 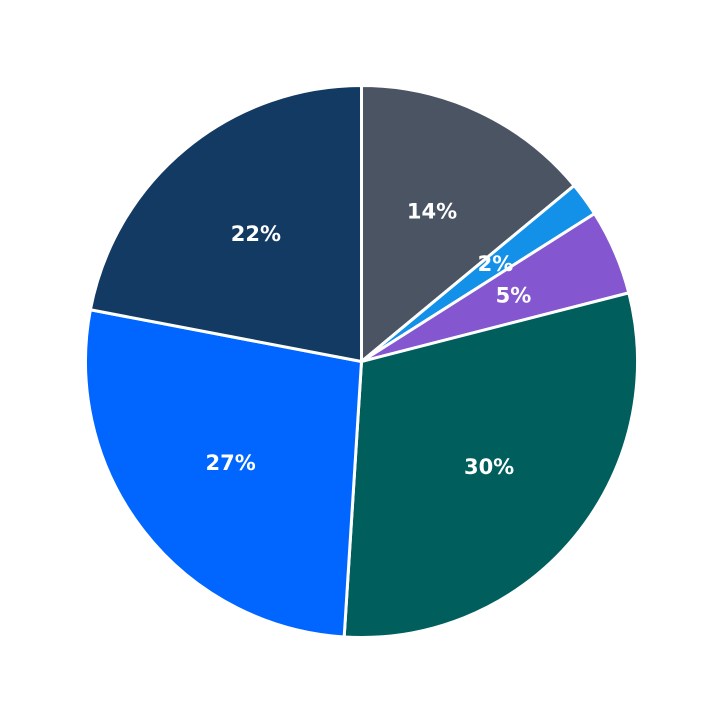 What do you see at coordinates (432, 212) in the screenshot?
I see `pie-slice-label-0: 14%` at bounding box center [432, 212].